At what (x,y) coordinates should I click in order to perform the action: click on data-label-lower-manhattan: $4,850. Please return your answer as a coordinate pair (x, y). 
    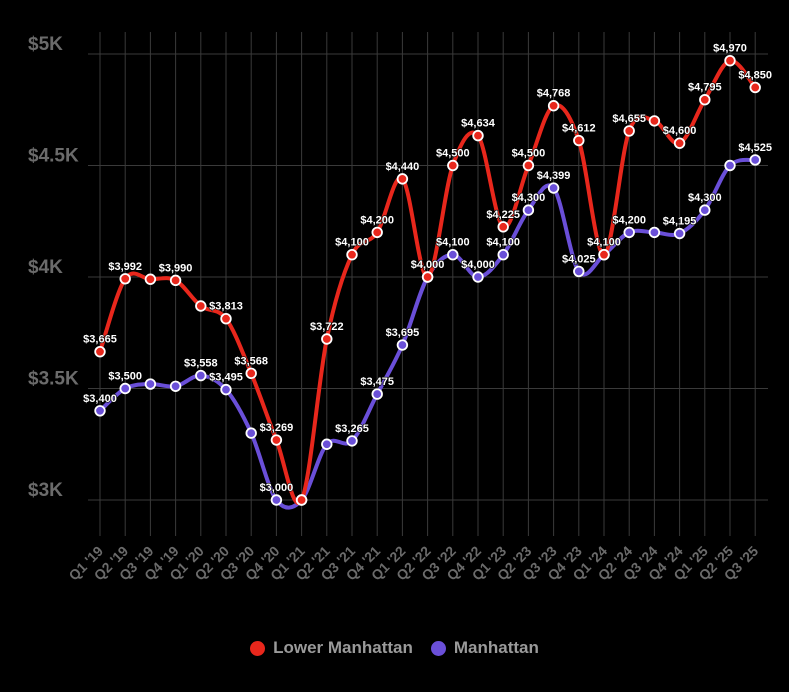
    Looking at the image, I should click on (755, 75).